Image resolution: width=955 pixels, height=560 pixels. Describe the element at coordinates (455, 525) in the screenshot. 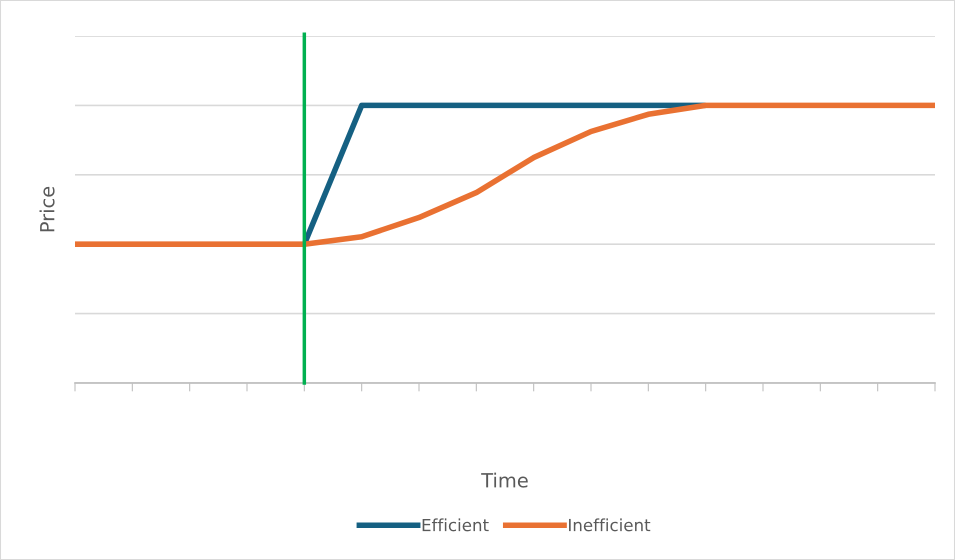

I see `legend-label: Efficient` at that location.